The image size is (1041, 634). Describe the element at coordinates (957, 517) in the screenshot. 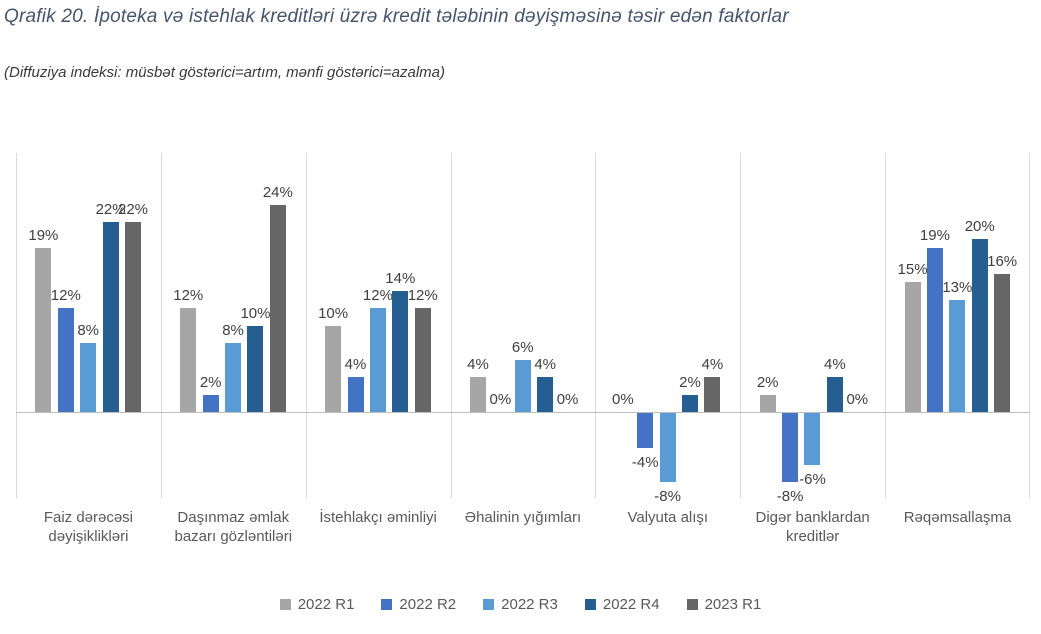

I see `category-label: Rəqəmsallaşma` at that location.